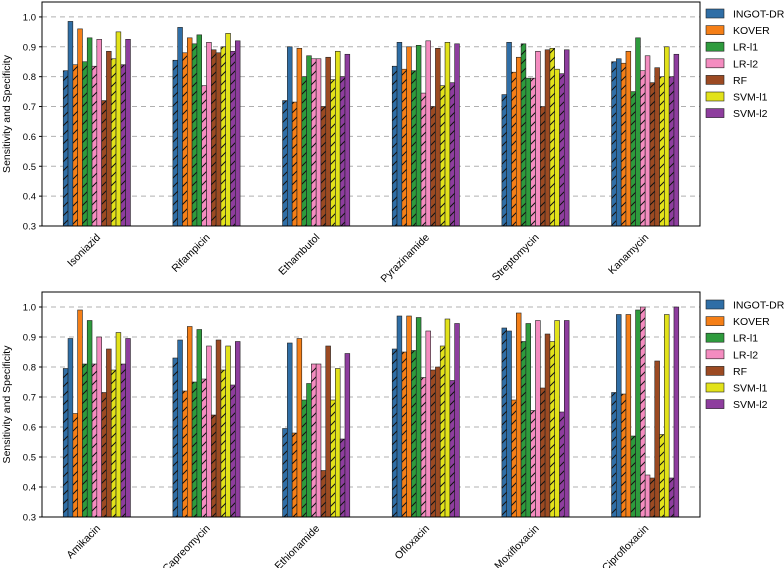  Describe the element at coordinates (70, 428) in the screenshot. I see `bar-specificity-ingot-dr-amikacin` at that location.